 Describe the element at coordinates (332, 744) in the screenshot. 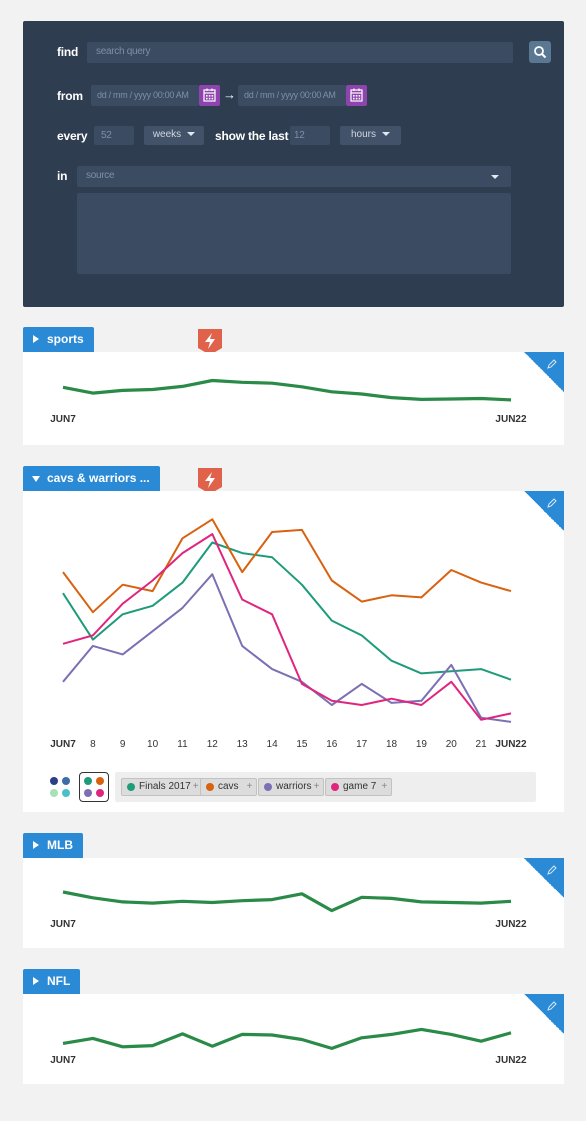

I see `x-tick-label: 16` at that location.